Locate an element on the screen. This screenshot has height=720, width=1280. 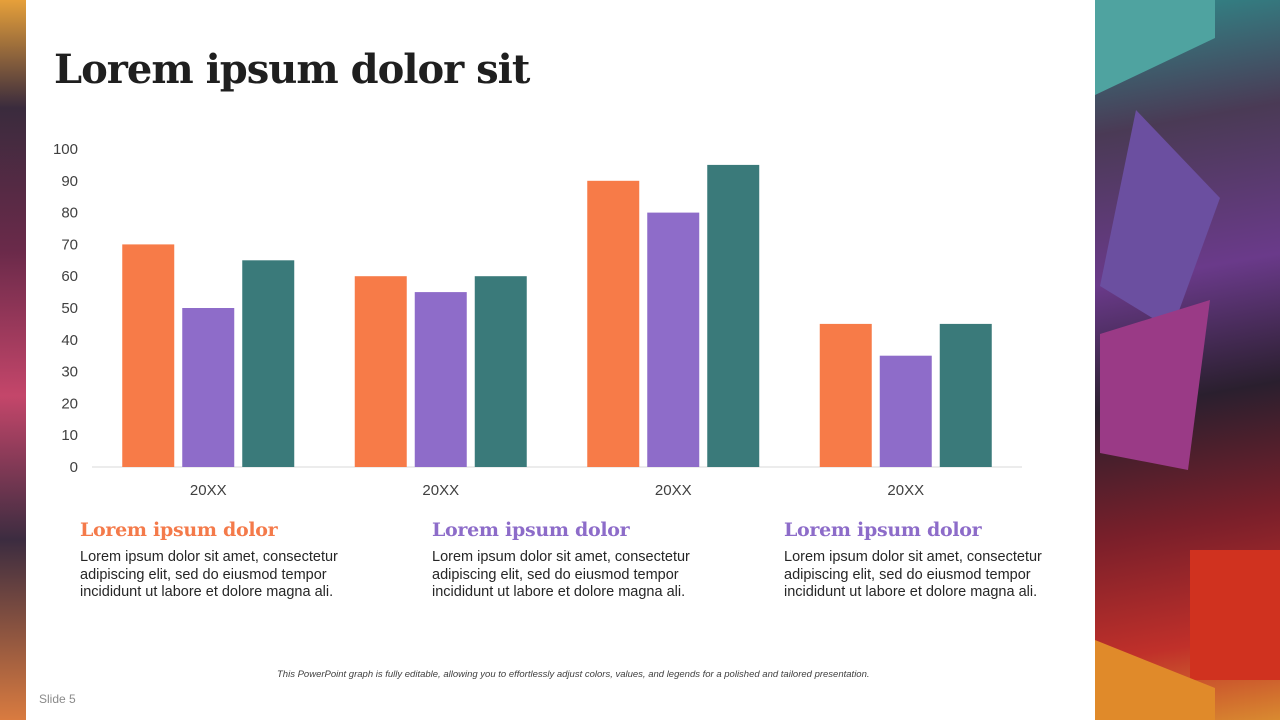
y-tick-label: 0 is located at coordinates (74, 467).